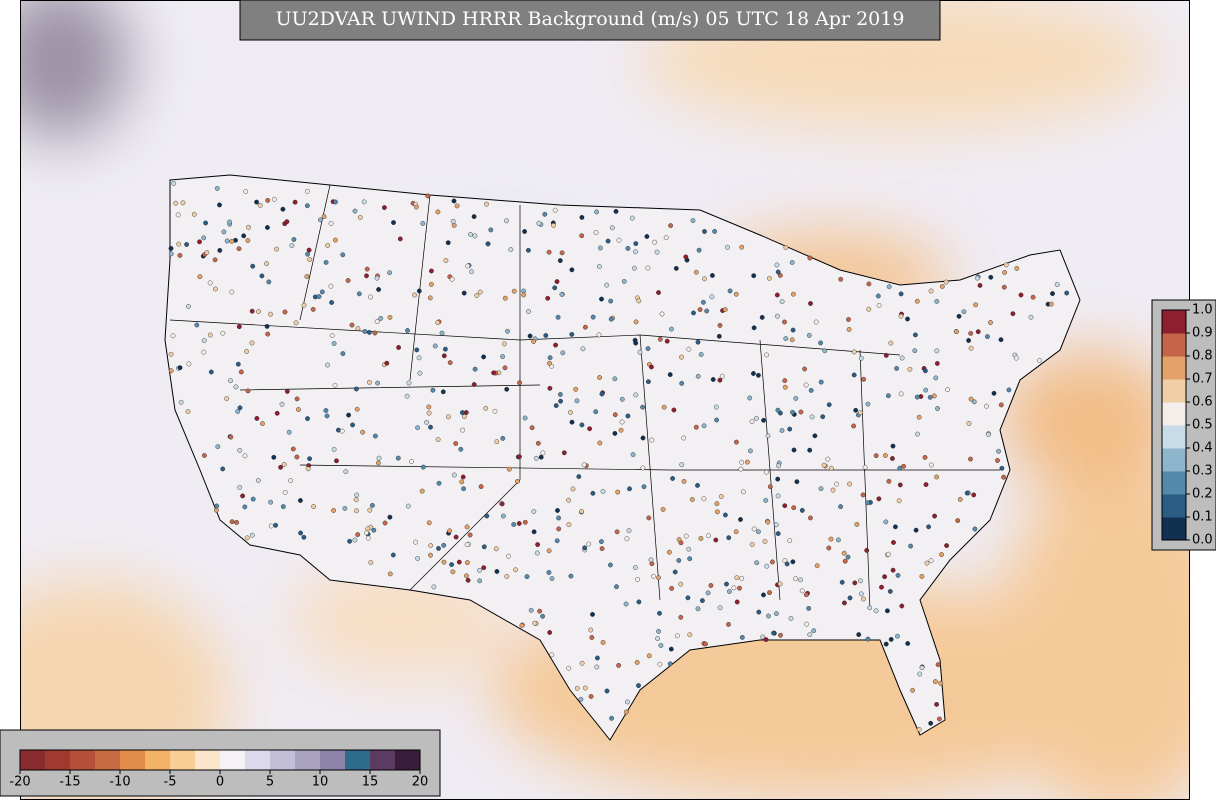  What do you see at coordinates (19, 782) in the screenshot?
I see `wind-tick-label: -20` at bounding box center [19, 782].